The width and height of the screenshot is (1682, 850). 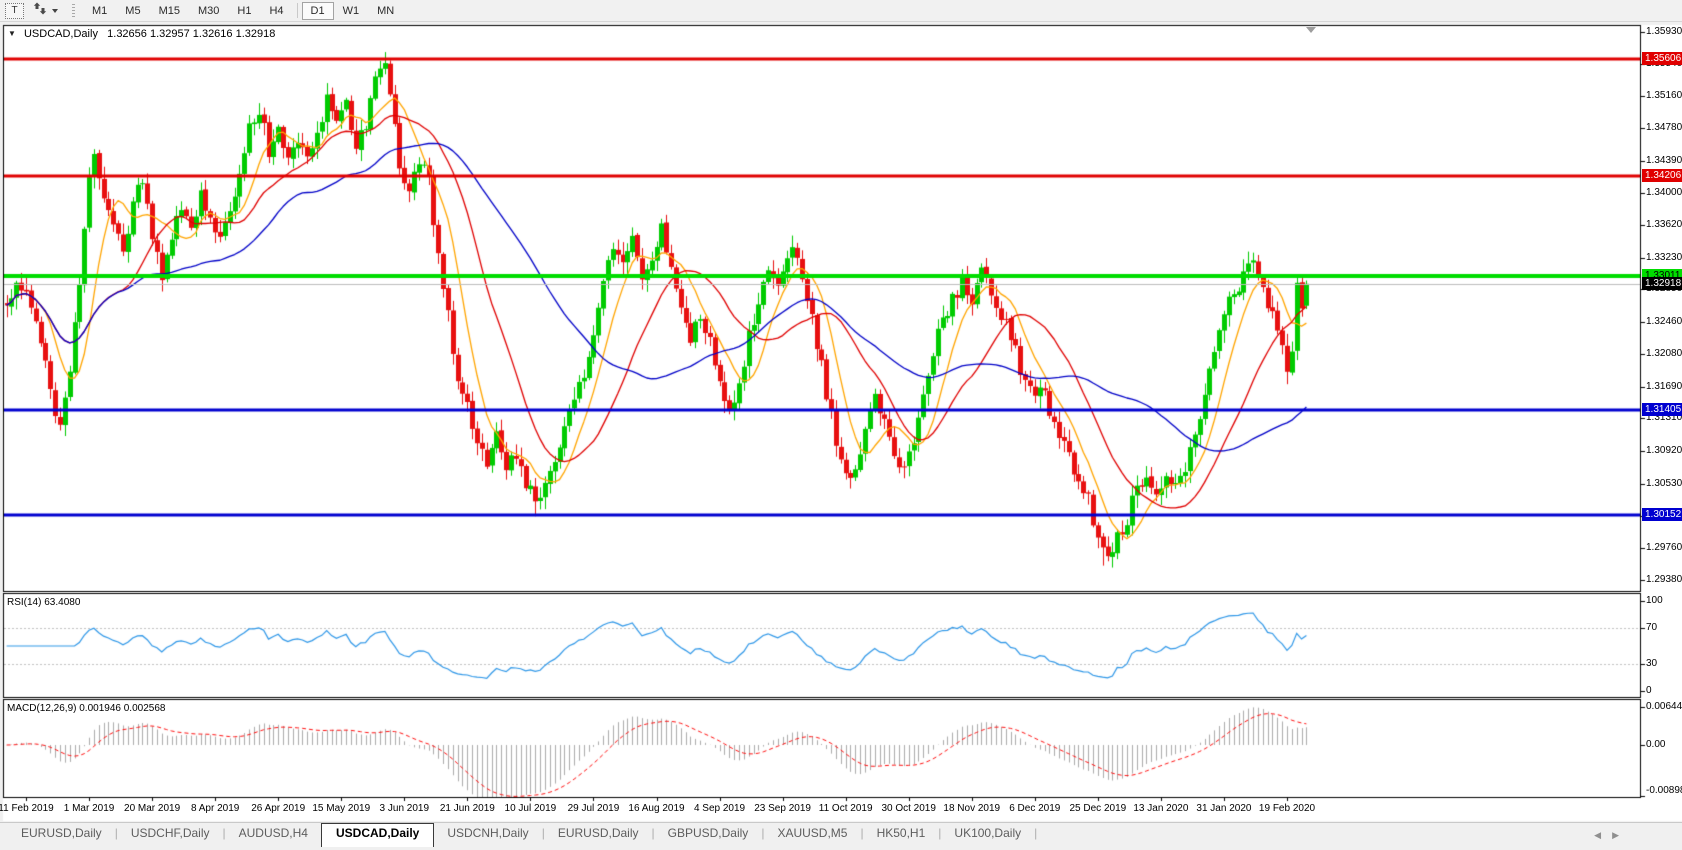 I want to click on symbol-dropdown-icon: ▼, so click(x=12, y=33).